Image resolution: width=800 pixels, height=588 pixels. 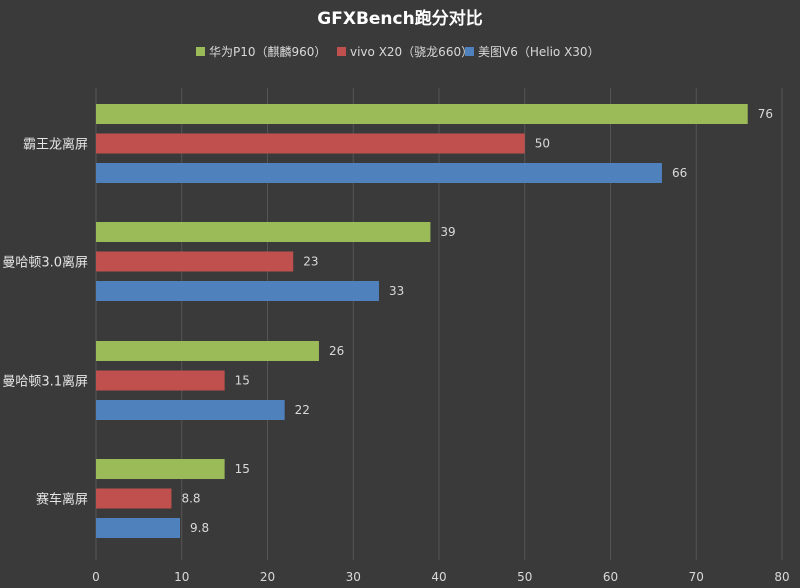 I want to click on category-label-3: 赛车离屏, so click(x=62, y=500).